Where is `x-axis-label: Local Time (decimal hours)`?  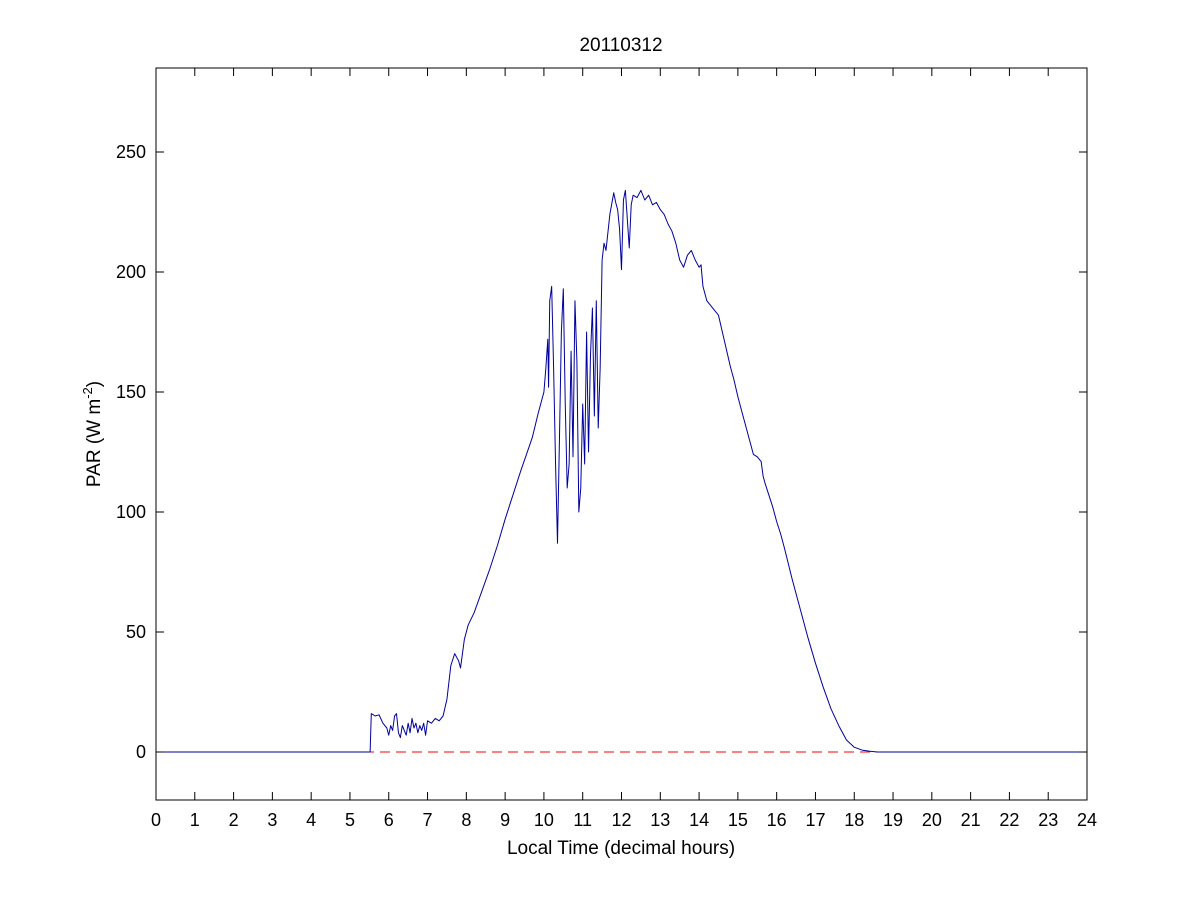 x-axis-label: Local Time (decimal hours) is located at coordinates (621, 848).